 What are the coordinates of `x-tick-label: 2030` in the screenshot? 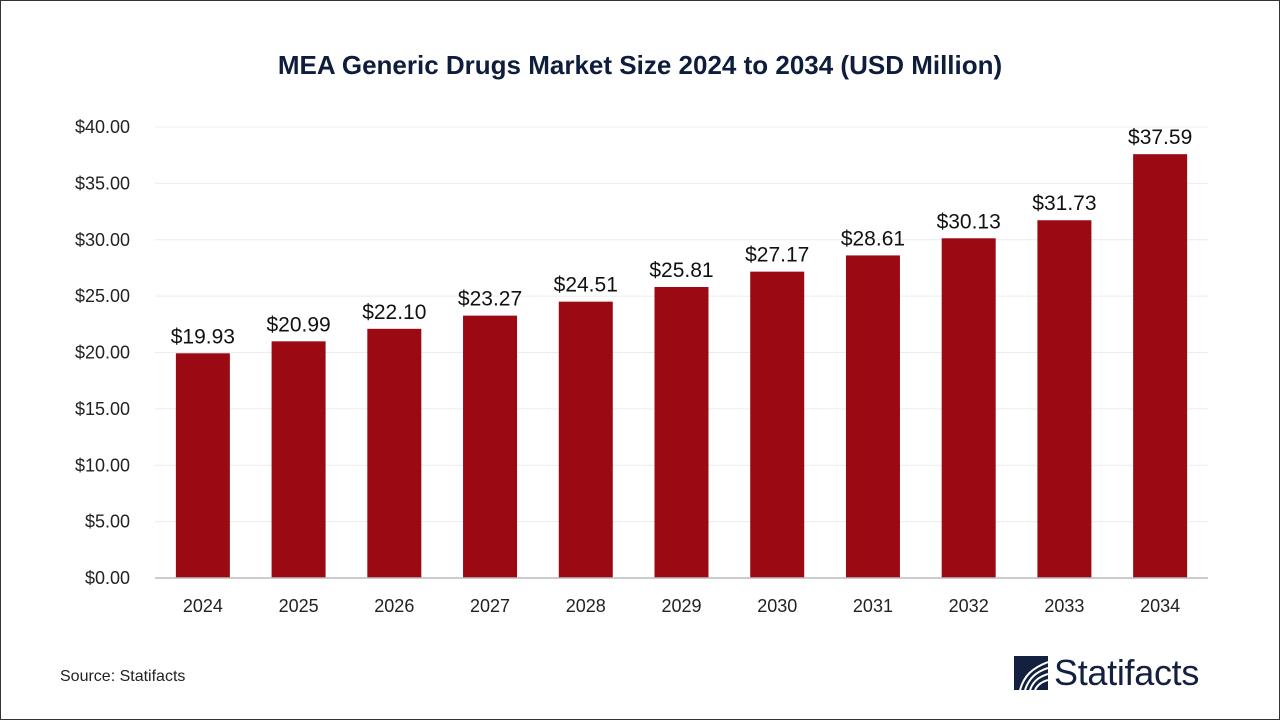 It's located at (777, 606).